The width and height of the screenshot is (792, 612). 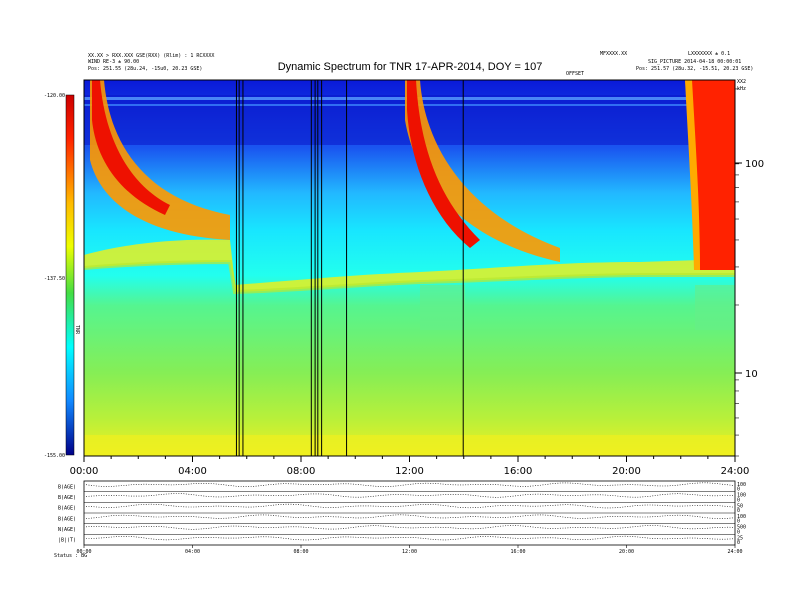 What do you see at coordinates (754, 164) in the screenshot?
I see `y-tick-label-100: 100` at bounding box center [754, 164].